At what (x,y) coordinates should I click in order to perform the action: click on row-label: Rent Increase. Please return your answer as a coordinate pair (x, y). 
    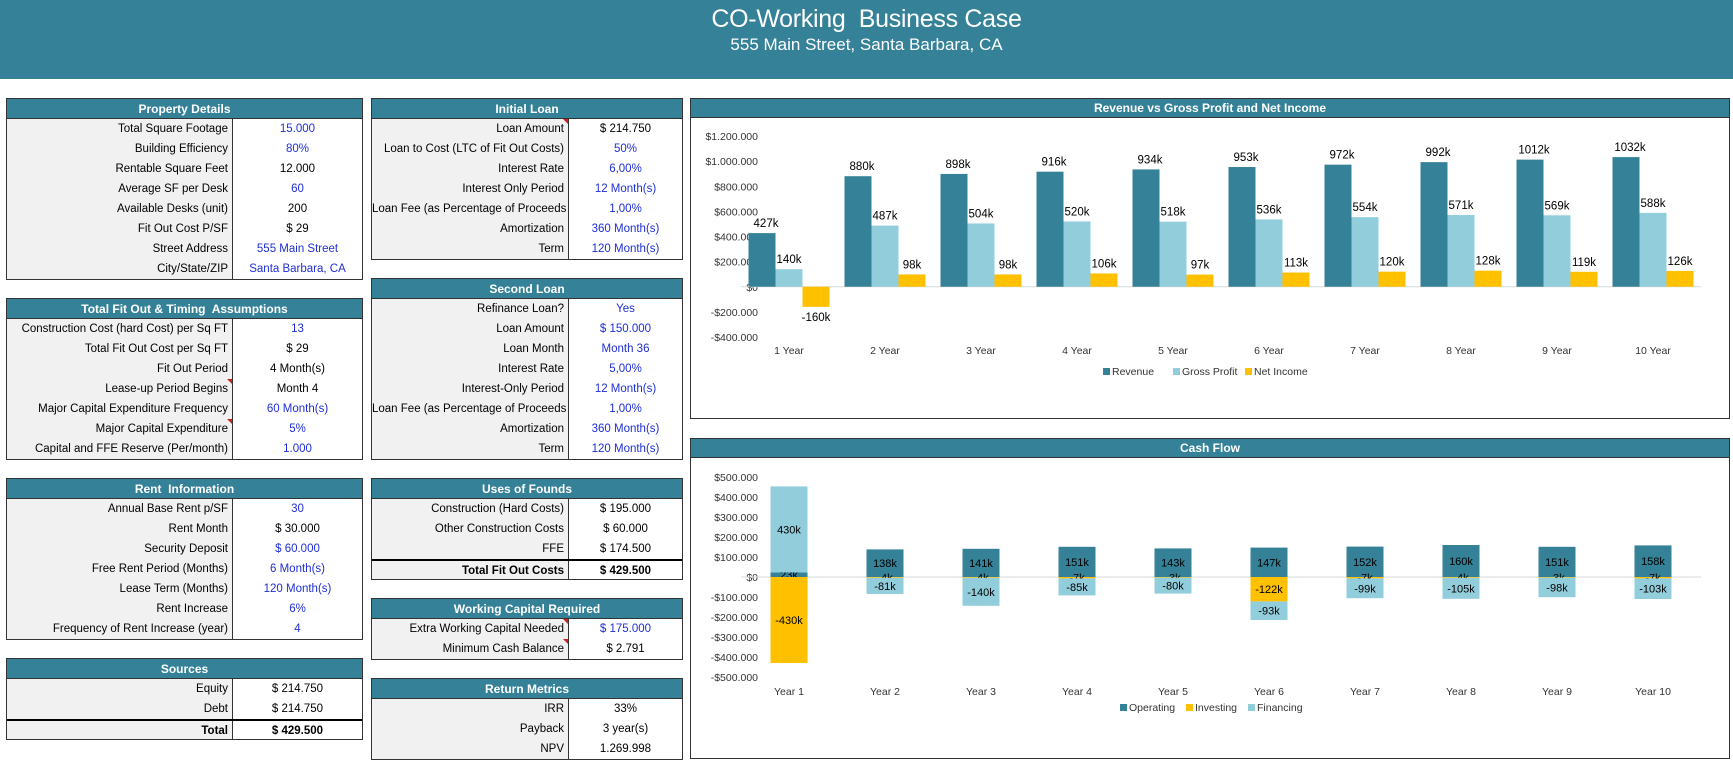
    Looking at the image, I should click on (120, 609).